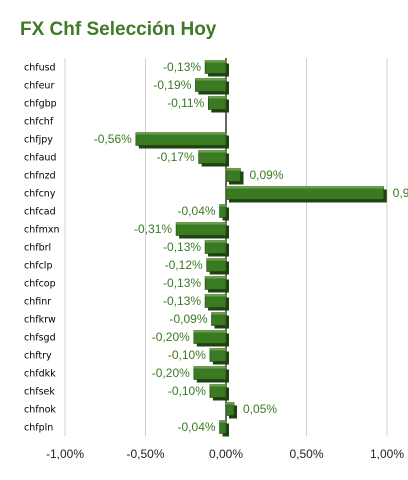 The width and height of the screenshot is (408, 480). What do you see at coordinates (118, 29) in the screenshot?
I see `chart-title: FX Chf Selección Hoy` at bounding box center [118, 29].